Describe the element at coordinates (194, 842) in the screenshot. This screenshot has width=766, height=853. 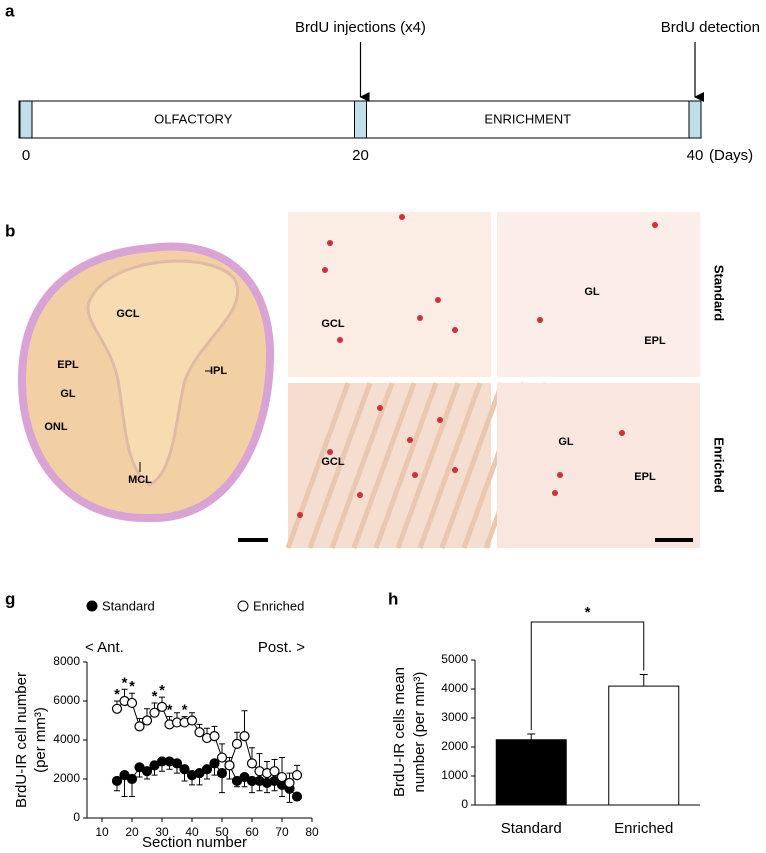
I see `x-axis-label: Section number` at that location.